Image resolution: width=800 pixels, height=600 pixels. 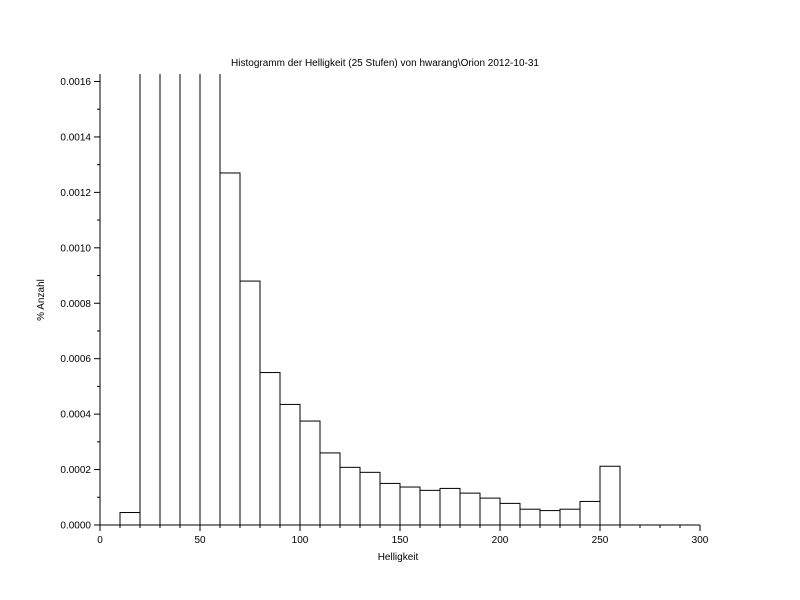 I want to click on x-tick-label: 200, so click(x=500, y=540).